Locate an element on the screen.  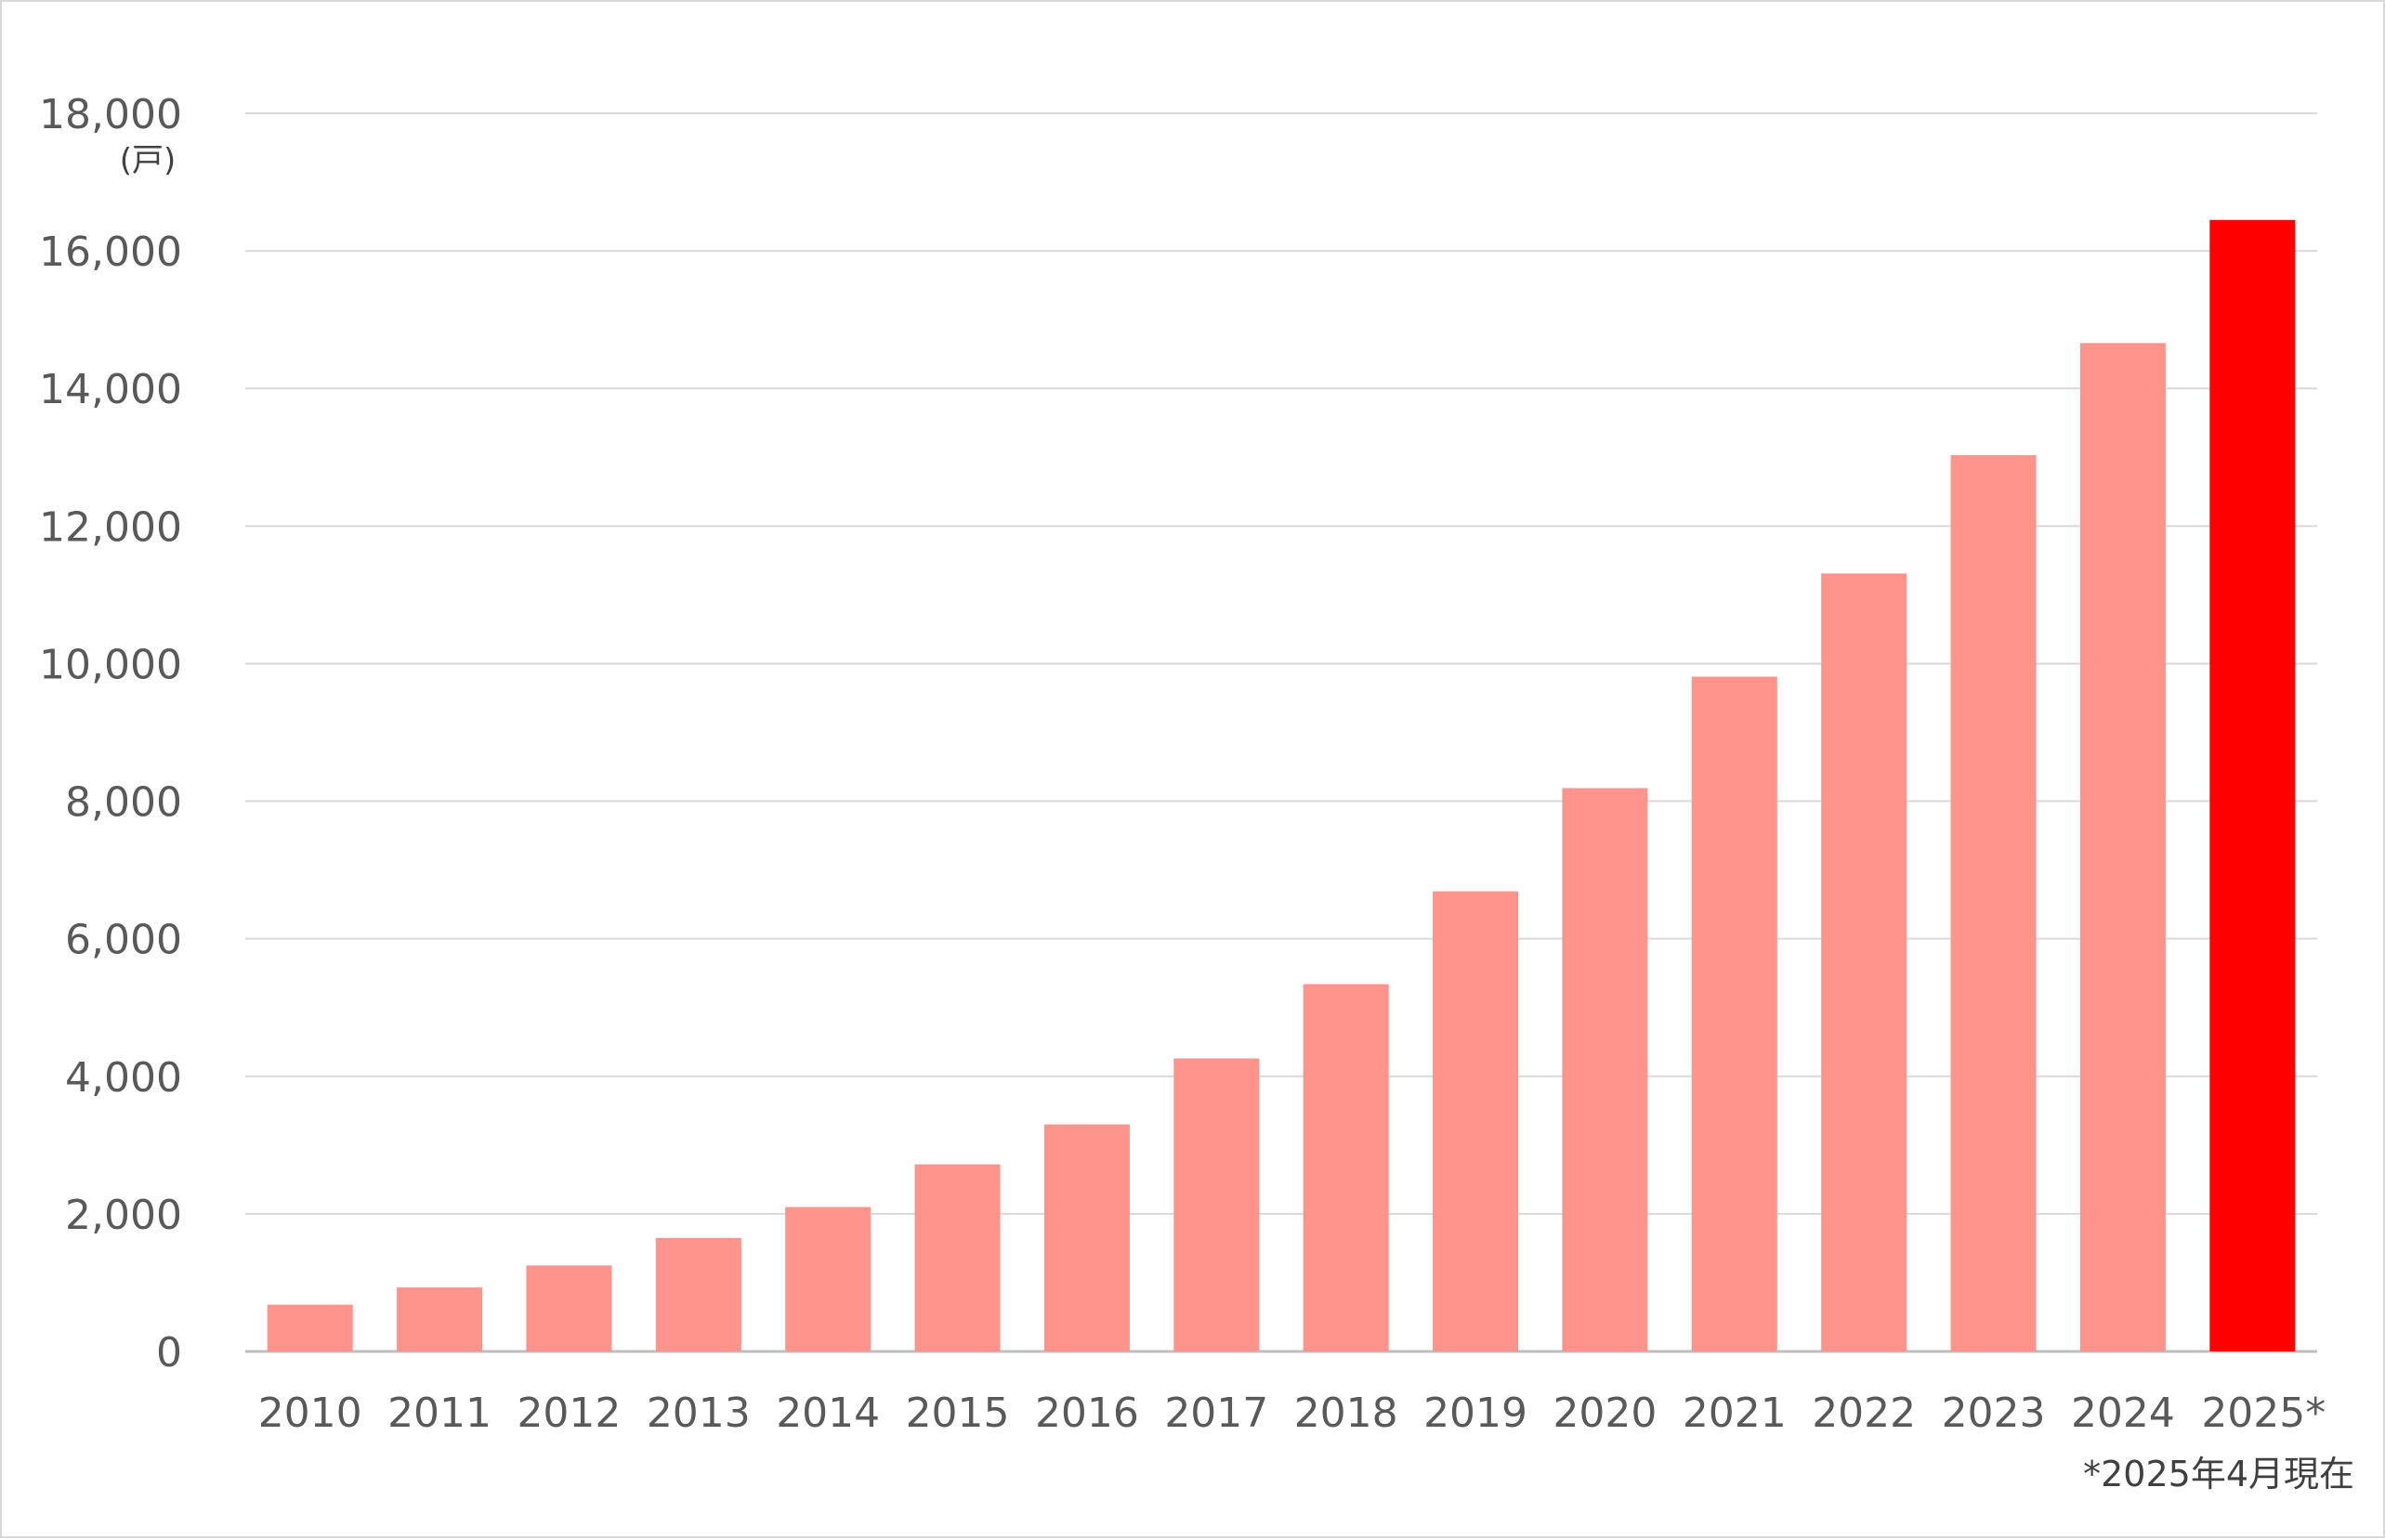
x-tick-label: 2022 is located at coordinates (1864, 1413).